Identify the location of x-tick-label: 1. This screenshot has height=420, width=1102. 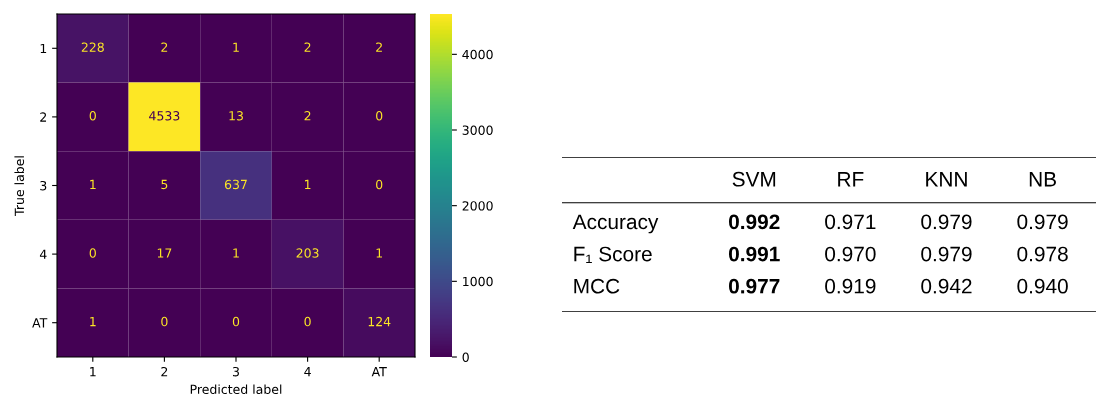
(93, 372).